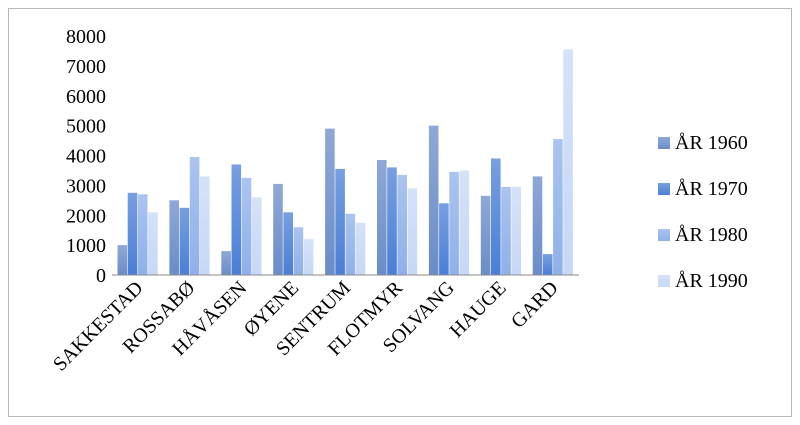 This screenshot has height=425, width=800. What do you see at coordinates (711, 143) in the screenshot?
I see `legend-label: ÅR 1960` at bounding box center [711, 143].